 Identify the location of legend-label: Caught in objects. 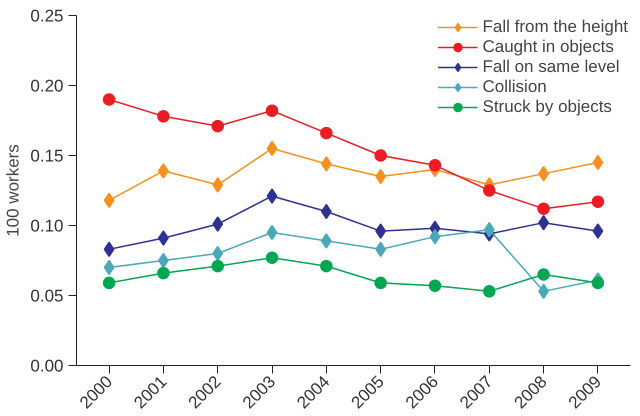
(548, 47).